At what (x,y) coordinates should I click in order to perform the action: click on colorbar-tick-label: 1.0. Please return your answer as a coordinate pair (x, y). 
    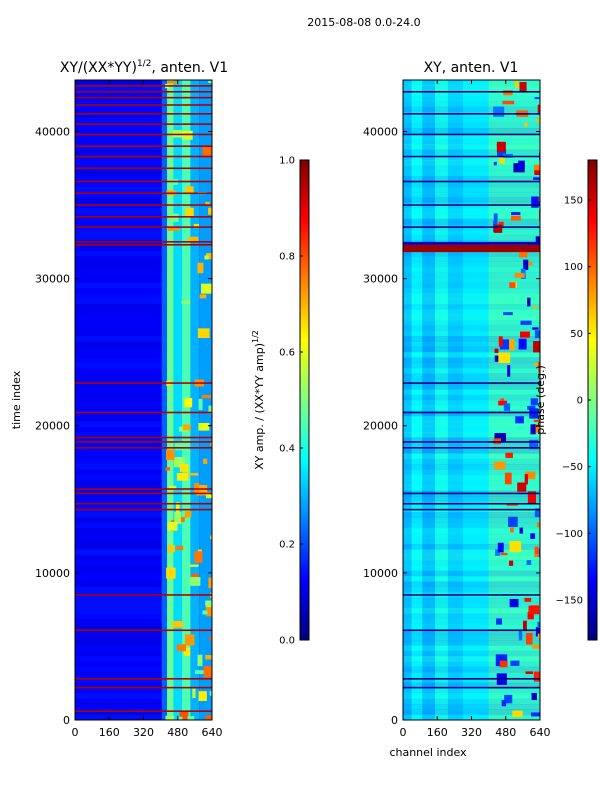
    Looking at the image, I should click on (287, 161).